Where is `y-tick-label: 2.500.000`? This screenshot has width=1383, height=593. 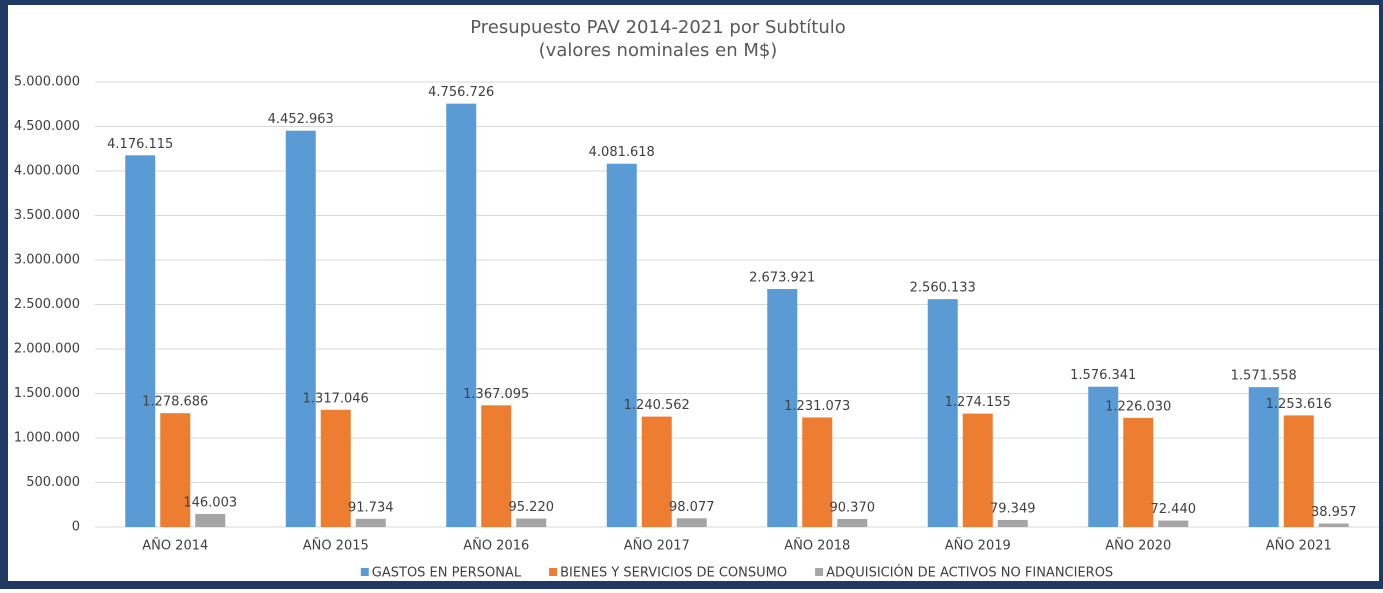
y-tick-label: 2.500.000 is located at coordinates (47, 304).